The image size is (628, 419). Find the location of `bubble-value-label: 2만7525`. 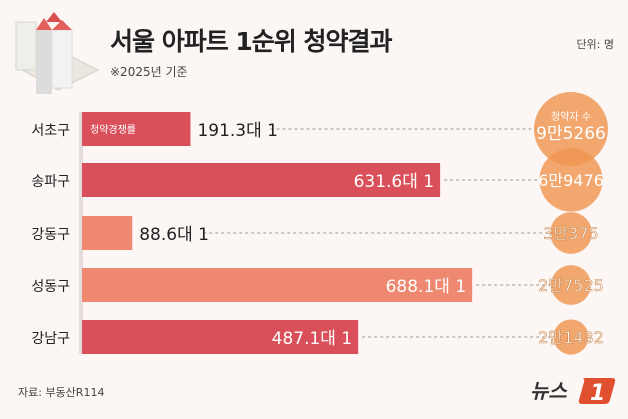

bubble-value-label: 2만7525 is located at coordinates (571, 285).